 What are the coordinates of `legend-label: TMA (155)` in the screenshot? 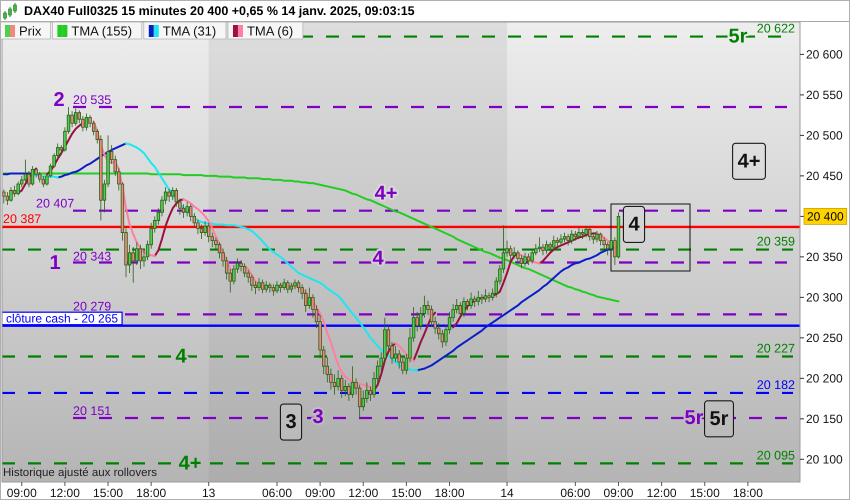 It's located at (101, 31).